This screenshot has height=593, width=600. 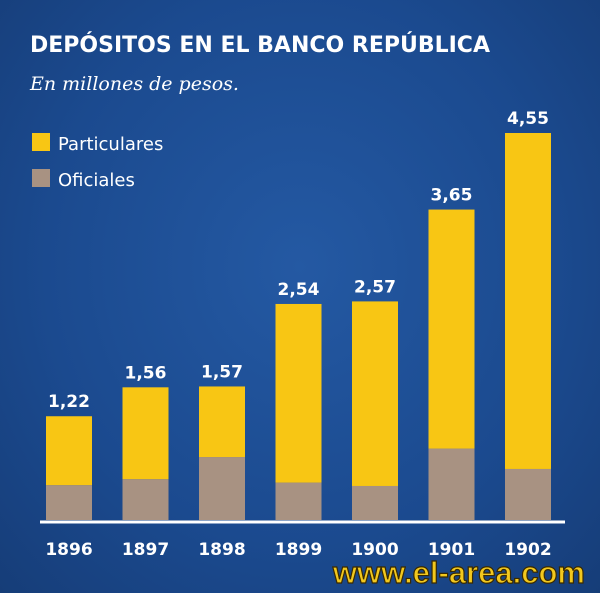 I want to click on bar-particulares-1901, so click(x=451, y=329).